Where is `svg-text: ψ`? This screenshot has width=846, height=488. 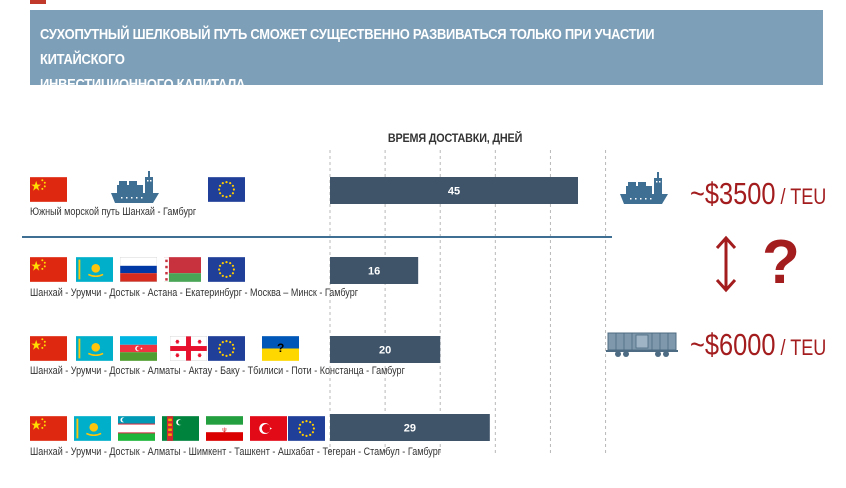 svg-text: ψ is located at coordinates (224, 430).